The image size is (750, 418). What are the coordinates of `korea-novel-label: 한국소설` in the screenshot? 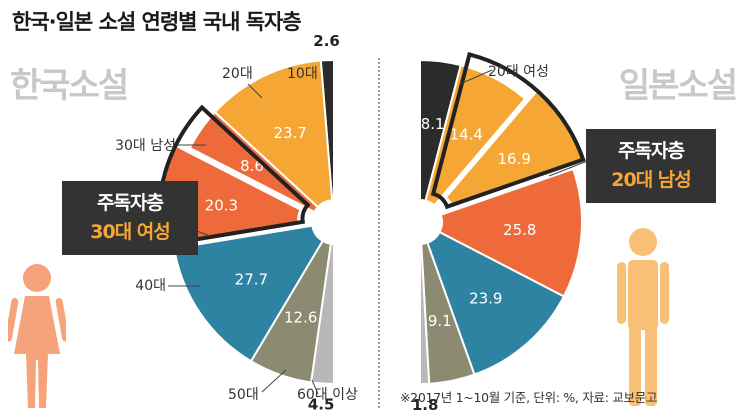 It's located at (69, 86).